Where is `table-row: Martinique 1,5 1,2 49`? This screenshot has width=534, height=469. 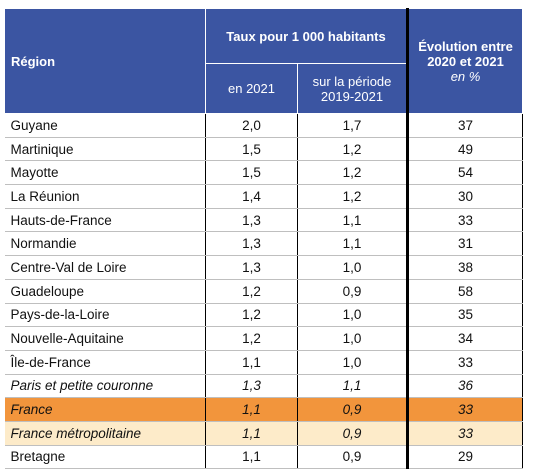
table-row: Martinique 1,5 1,2 49 is located at coordinates (264, 149).